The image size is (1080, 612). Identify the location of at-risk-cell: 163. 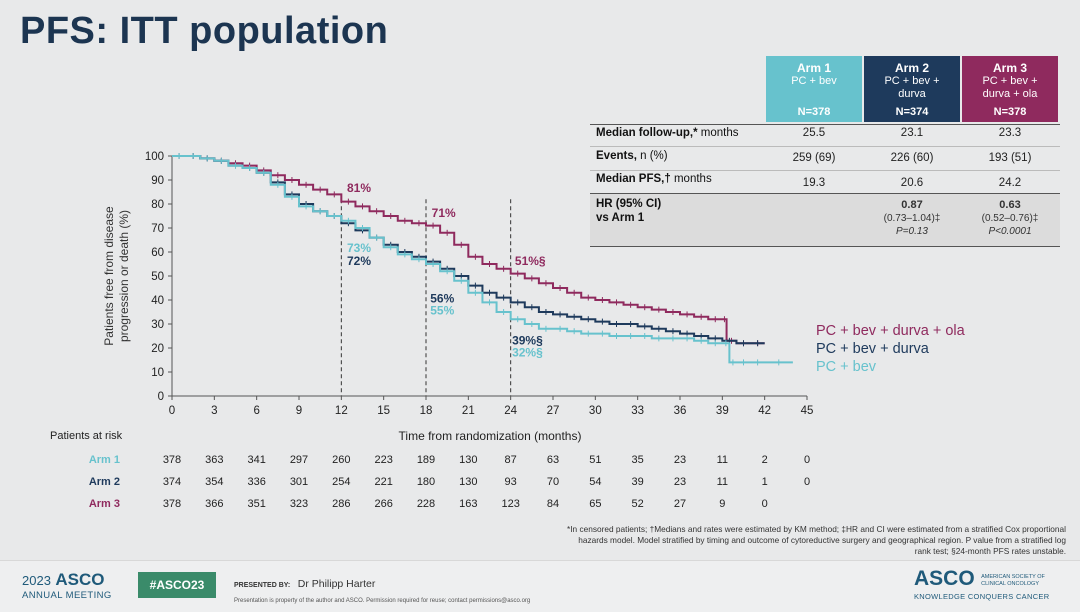
(468, 504).